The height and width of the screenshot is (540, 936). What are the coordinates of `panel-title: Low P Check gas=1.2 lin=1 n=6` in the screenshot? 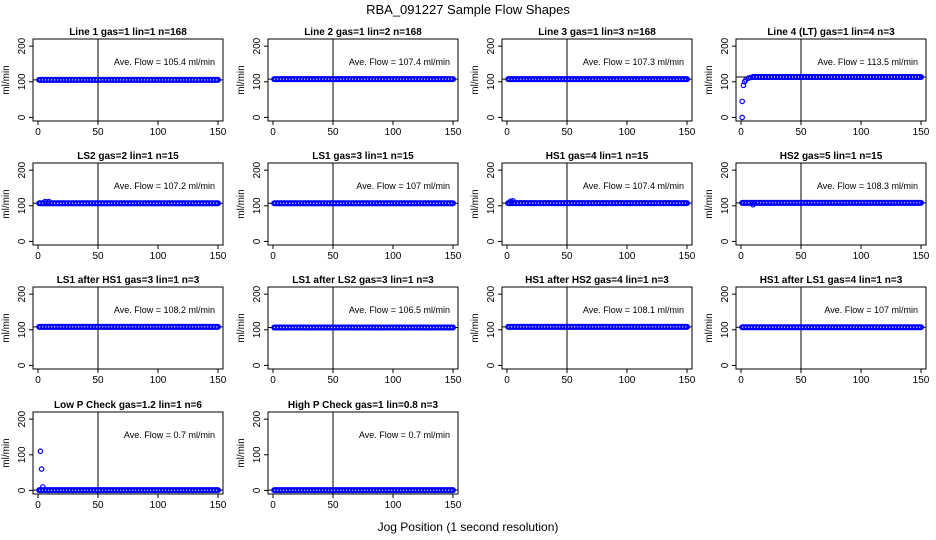 It's located at (128, 405).